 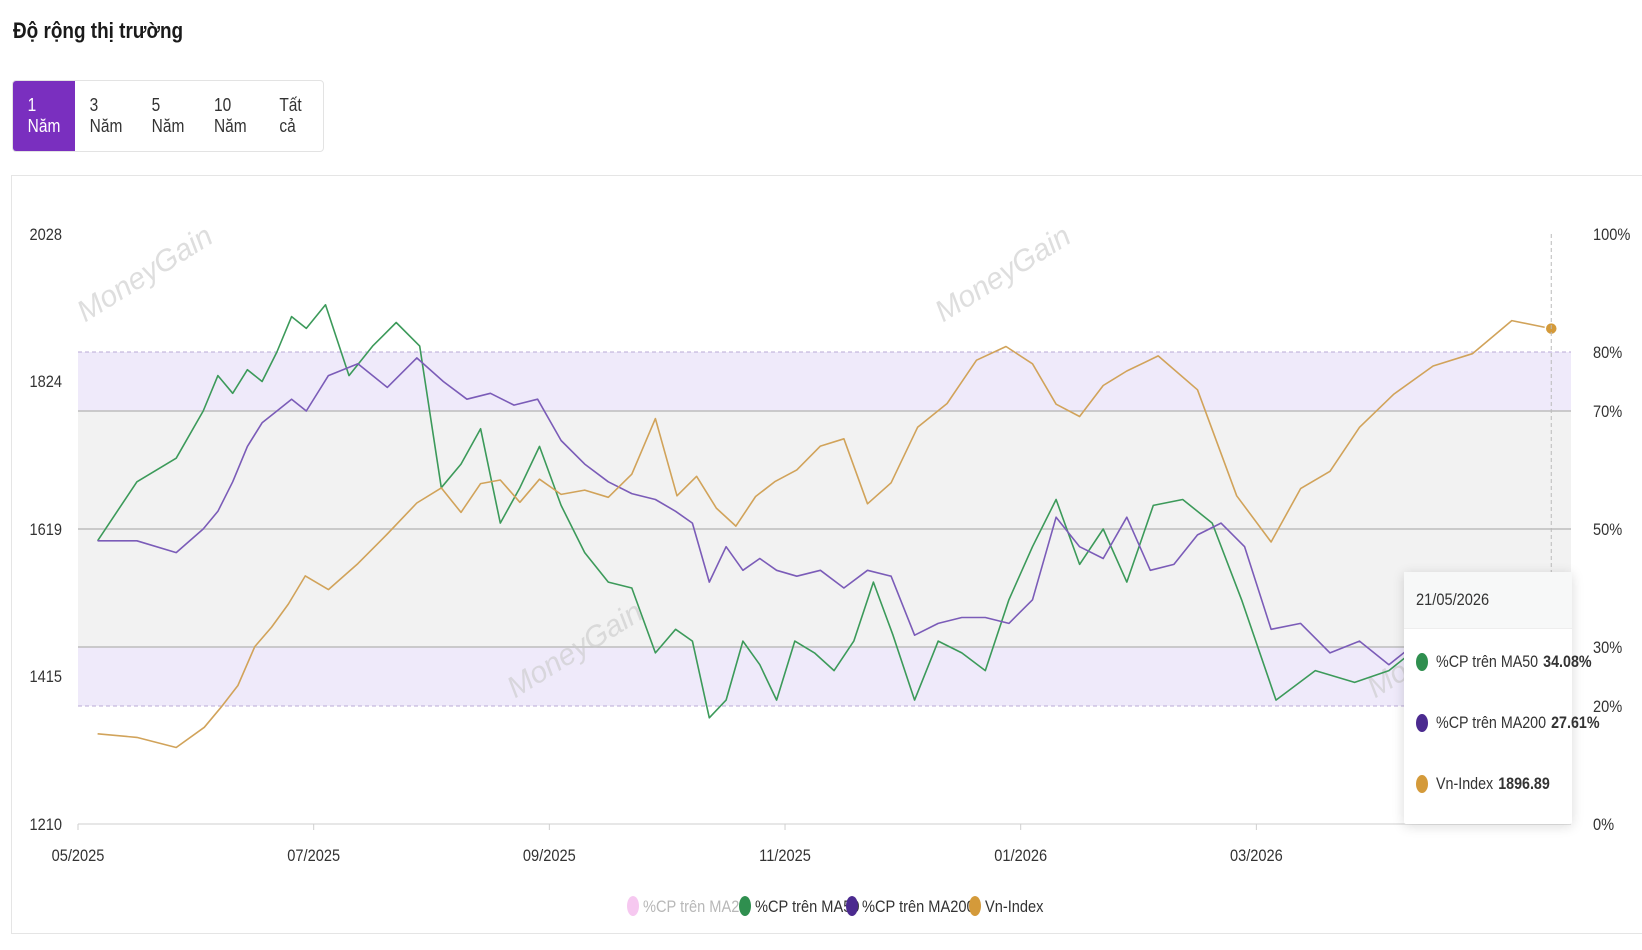 What do you see at coordinates (1607, 648) in the screenshot?
I see `y-right-tick-label: 30%` at bounding box center [1607, 648].